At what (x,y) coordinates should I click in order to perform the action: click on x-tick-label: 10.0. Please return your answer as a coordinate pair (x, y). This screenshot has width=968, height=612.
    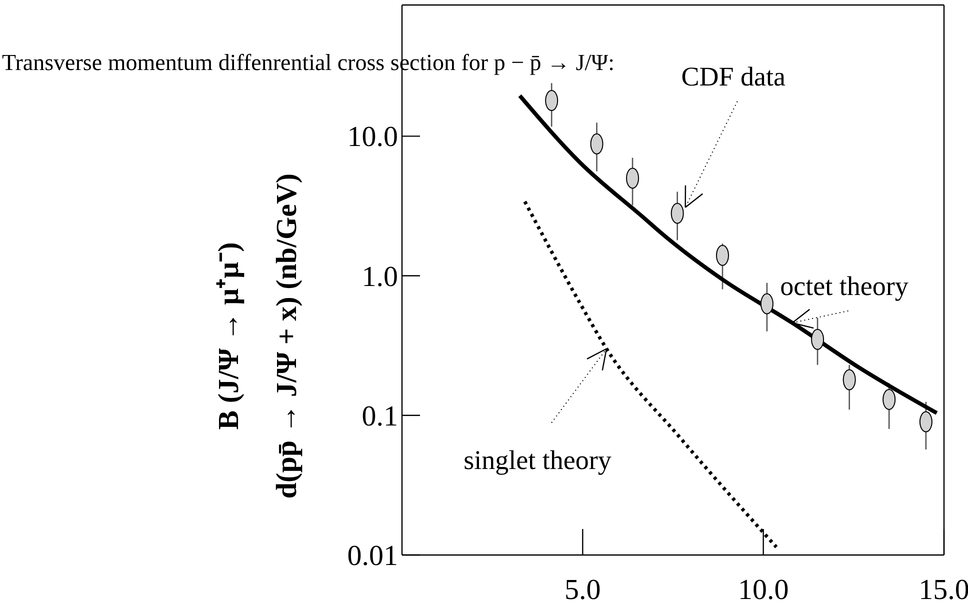
    Looking at the image, I should click on (763, 590).